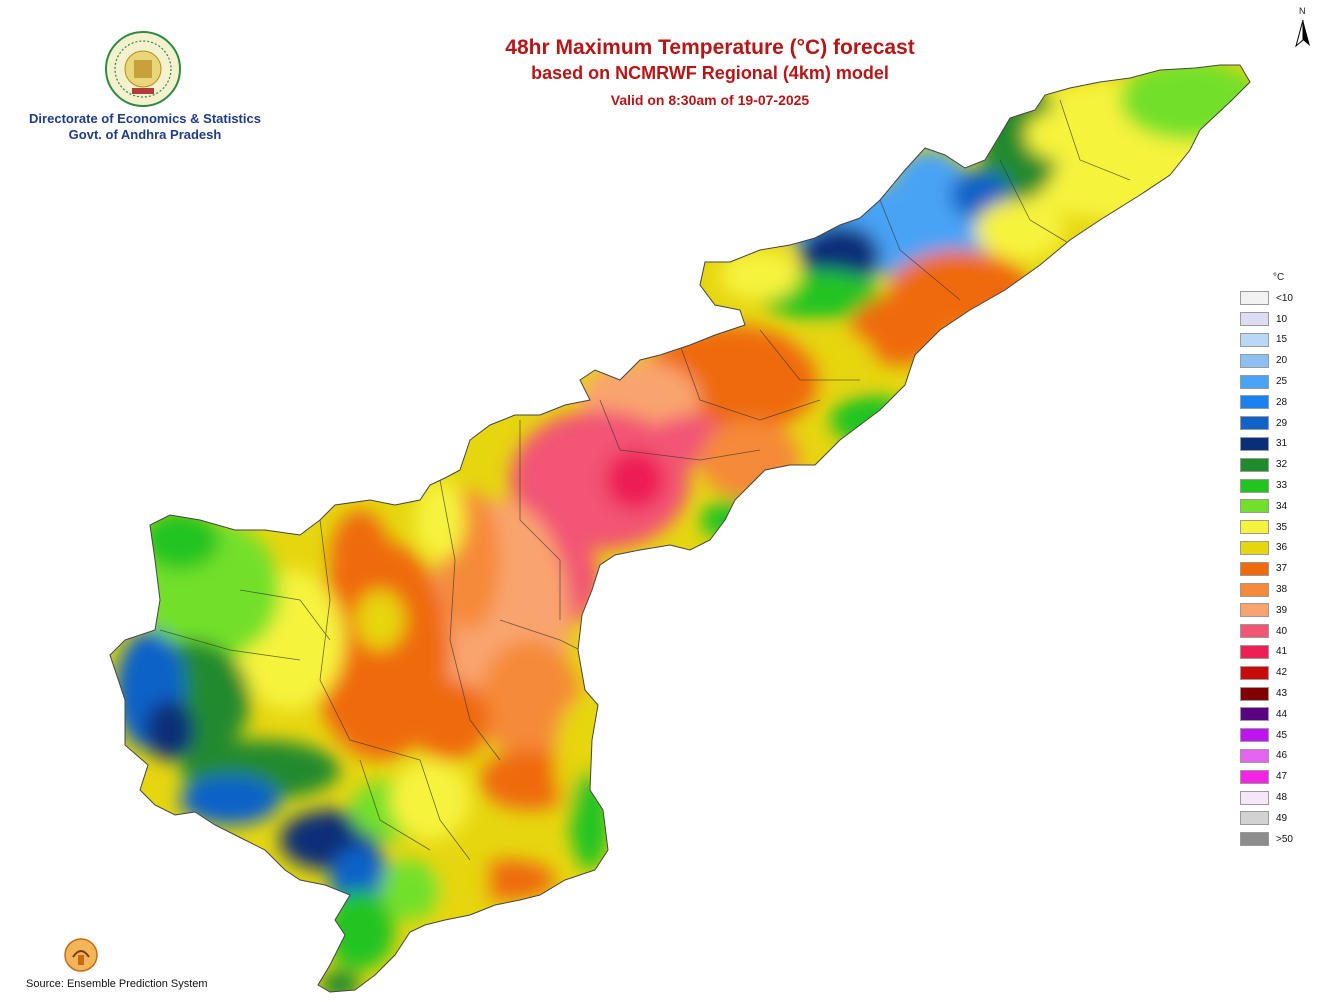 The height and width of the screenshot is (1002, 1323). Describe the element at coordinates (1281, 776) in the screenshot. I see `legend-label: 47` at that location.